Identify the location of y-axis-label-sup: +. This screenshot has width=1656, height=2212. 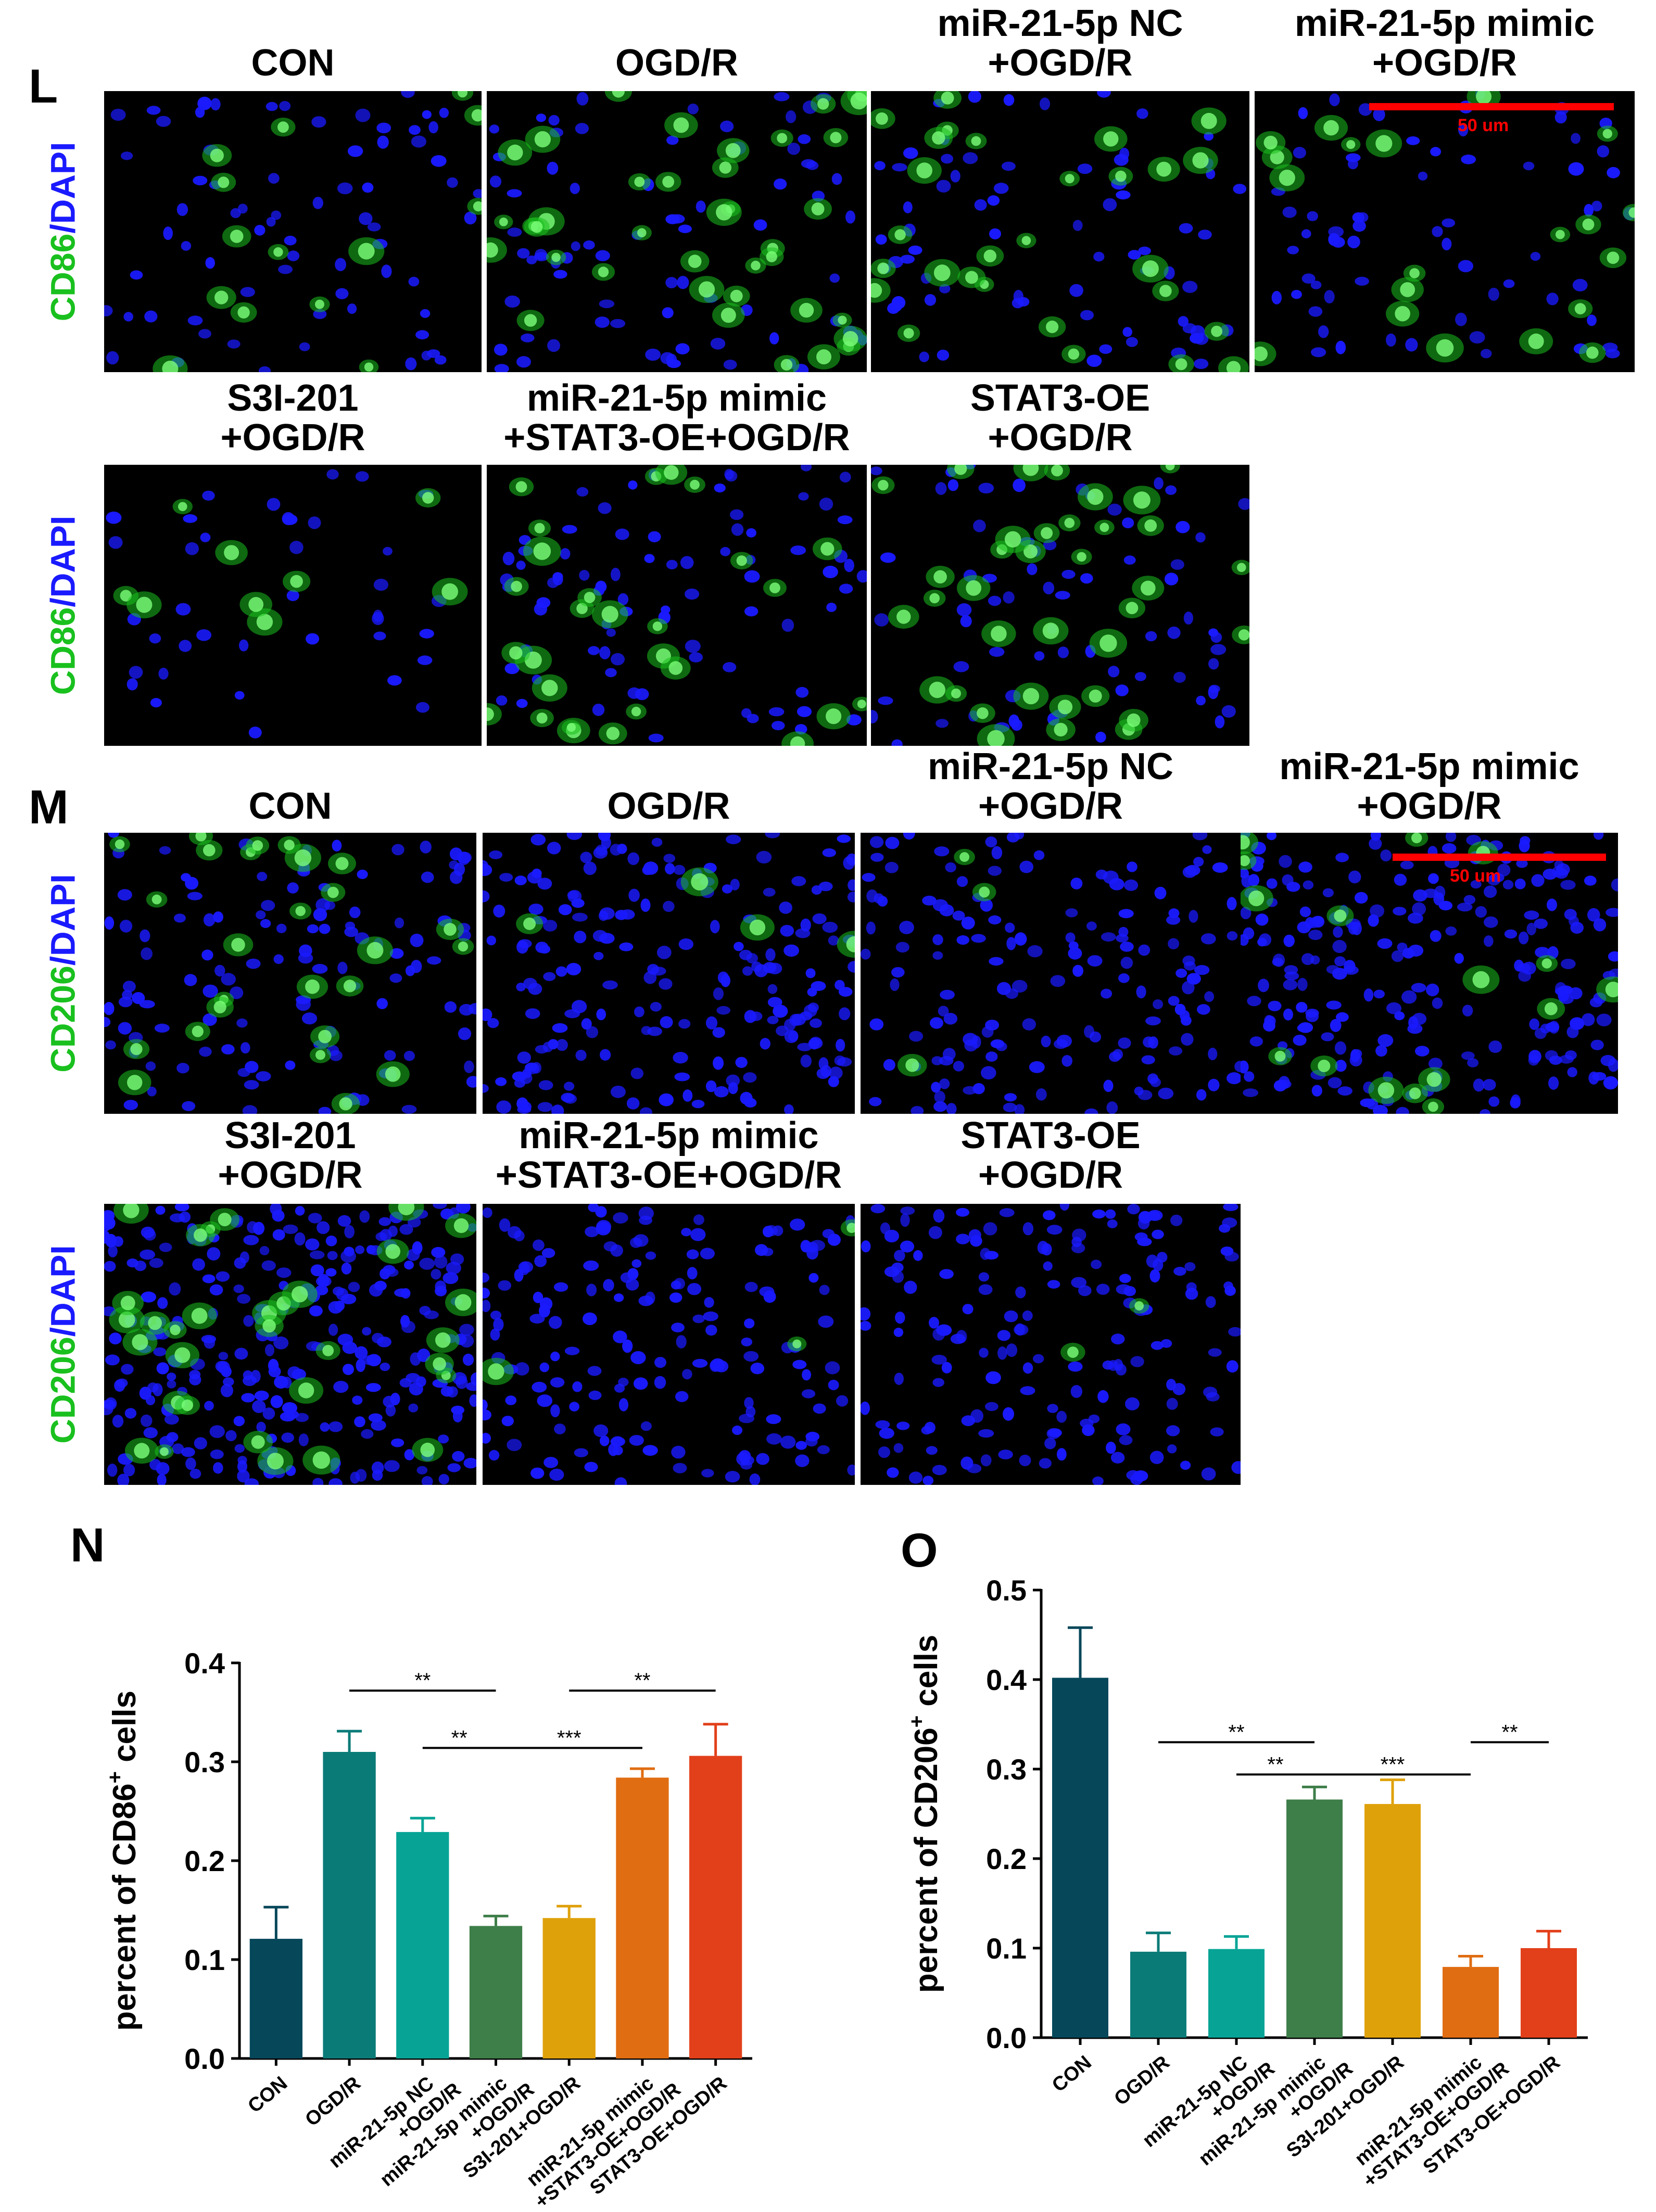
(916, 1721).